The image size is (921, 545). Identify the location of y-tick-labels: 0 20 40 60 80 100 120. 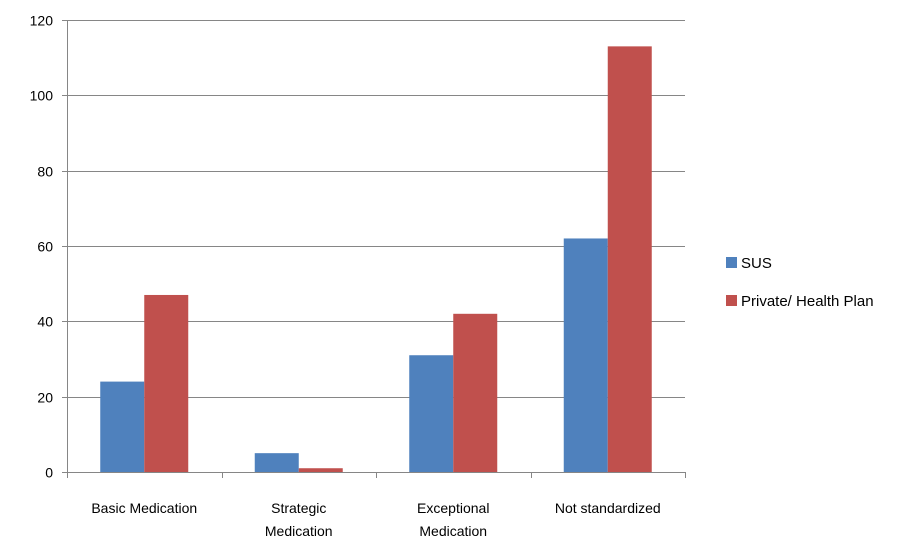
(42, 247).